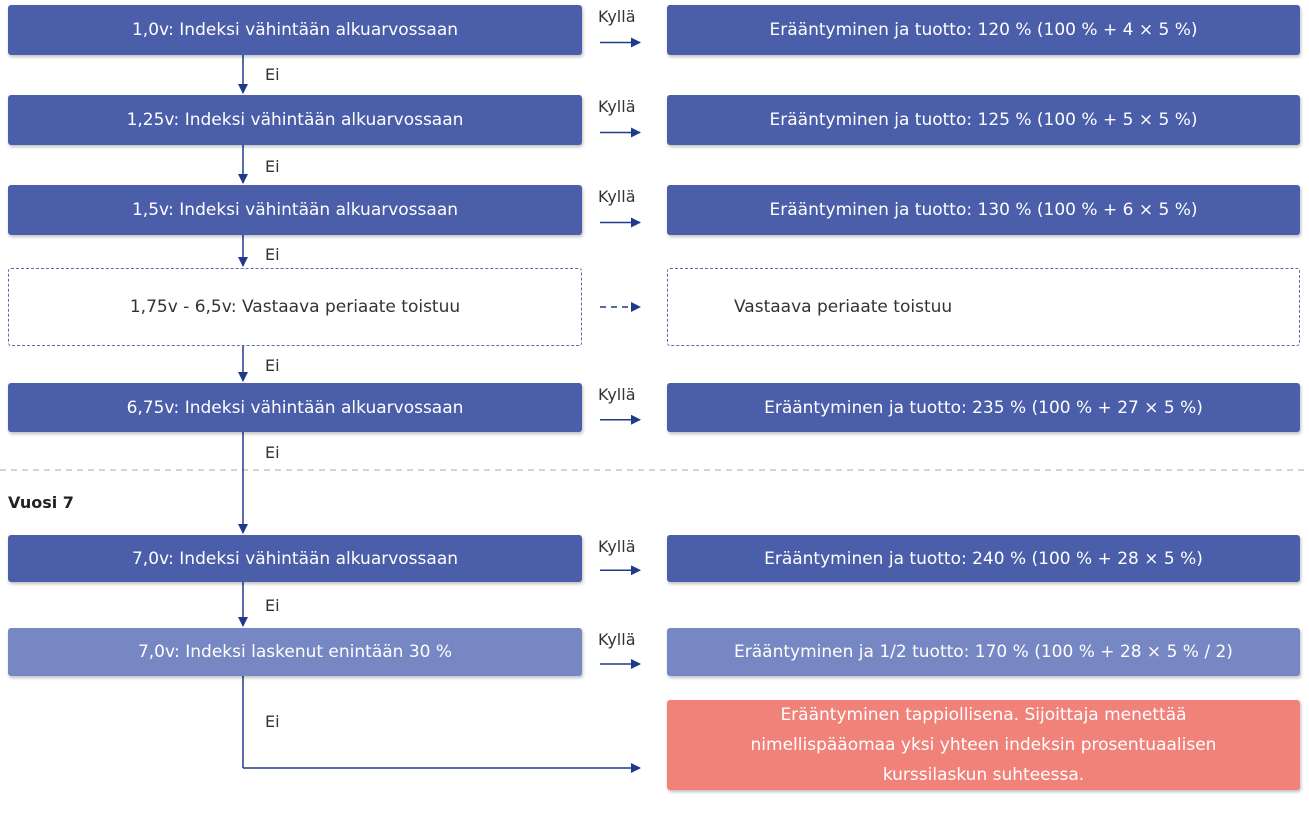 This screenshot has width=1309, height=823. Describe the element at coordinates (295, 307) in the screenshot. I see `condition-box: 1,75v - 6,5v: Vastaava periaate toistuu` at that location.